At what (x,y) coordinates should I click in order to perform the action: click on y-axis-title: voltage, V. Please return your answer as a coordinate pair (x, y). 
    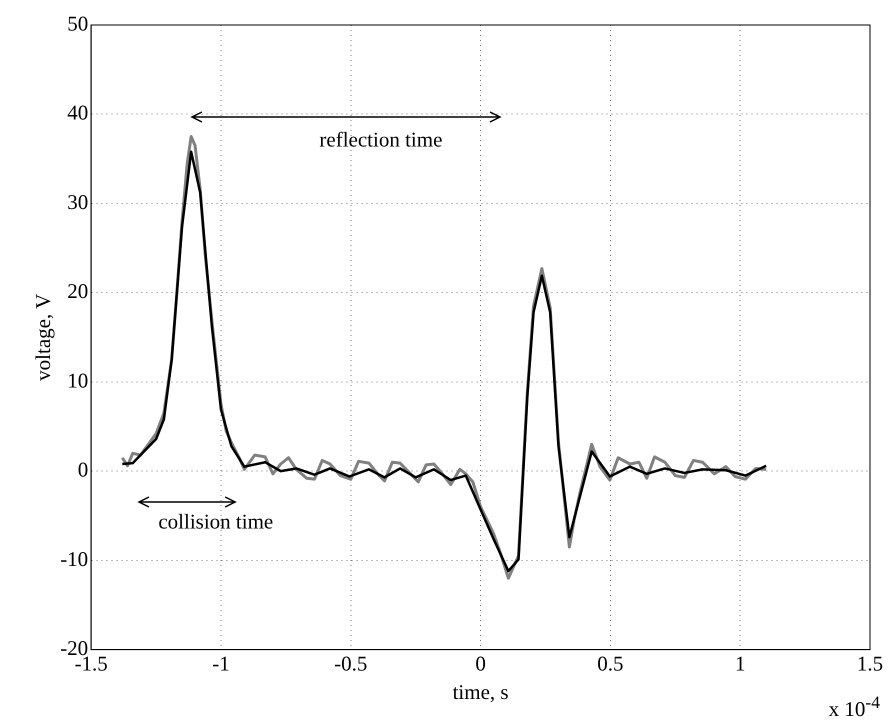
    Looking at the image, I should click on (43, 337).